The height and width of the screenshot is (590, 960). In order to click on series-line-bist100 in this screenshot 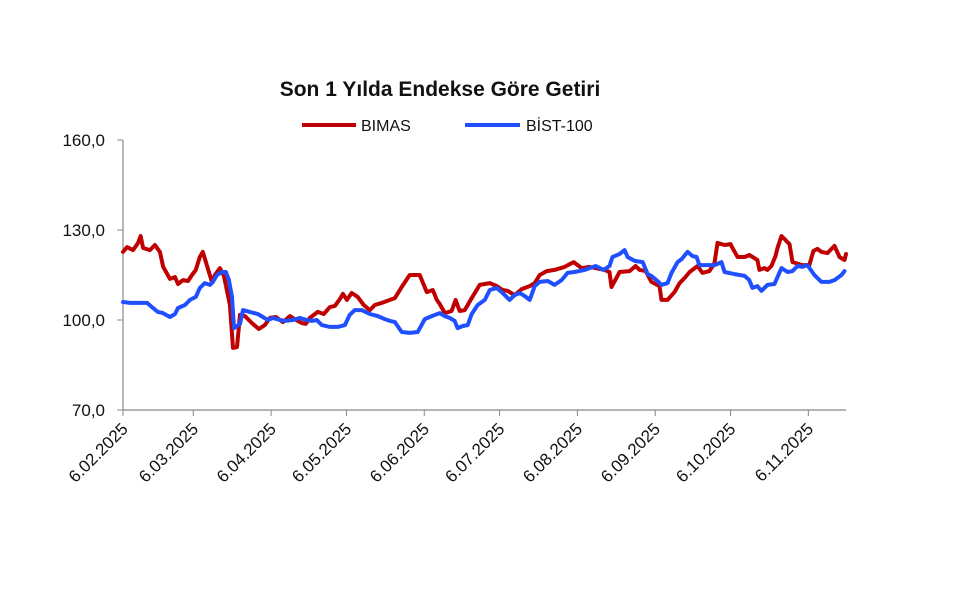, I will do `click(484, 291)`.